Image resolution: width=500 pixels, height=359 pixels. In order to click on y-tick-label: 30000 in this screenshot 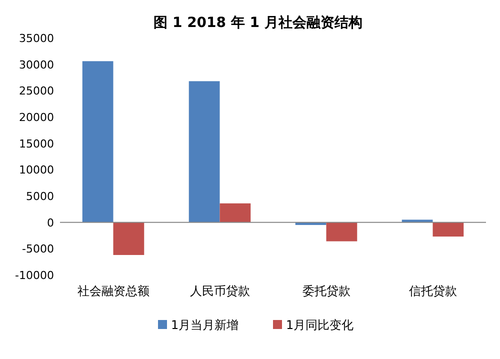, I will do `click(36, 65)`.